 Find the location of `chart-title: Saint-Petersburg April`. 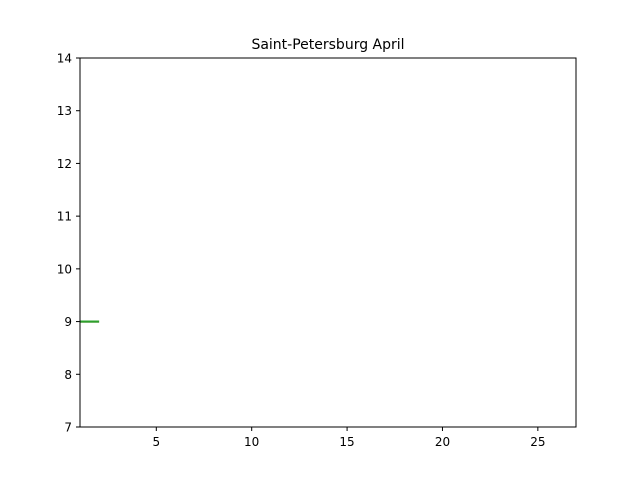

chart-title: Saint-Petersburg April is located at coordinates (327, 45).